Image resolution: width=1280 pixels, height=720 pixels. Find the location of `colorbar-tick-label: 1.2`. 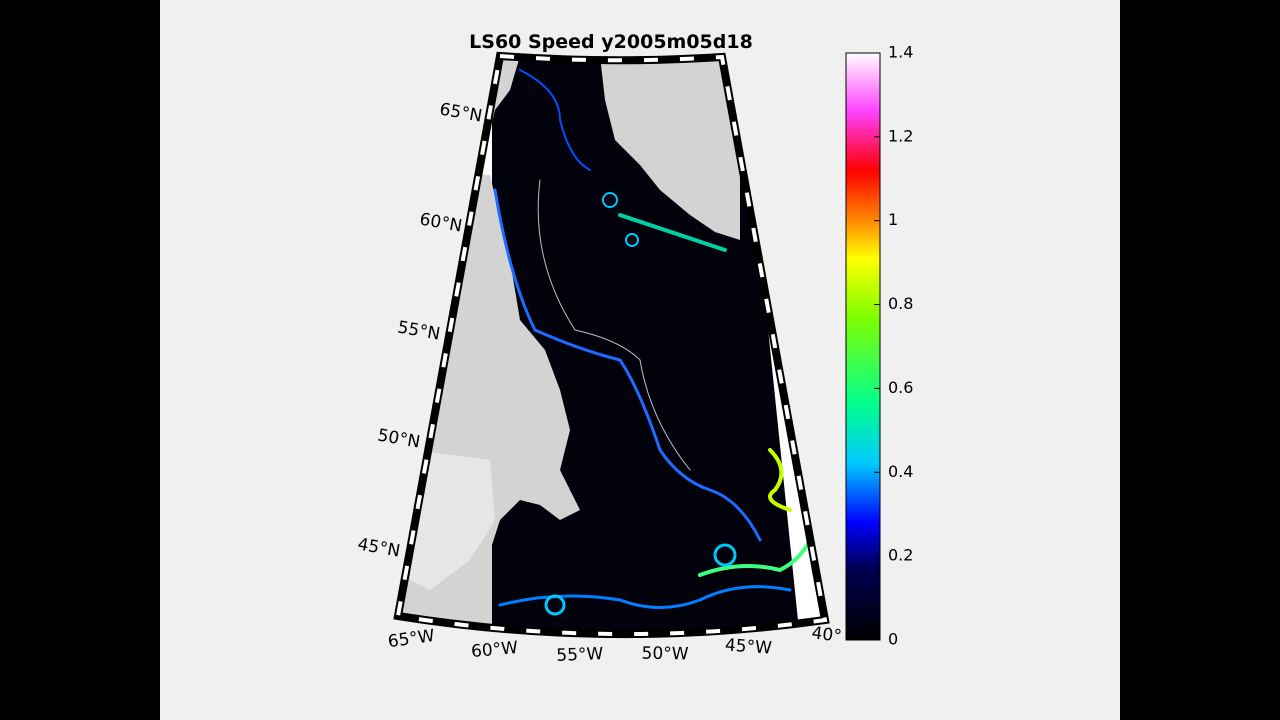

colorbar-tick-label: 1.2 is located at coordinates (900, 135).